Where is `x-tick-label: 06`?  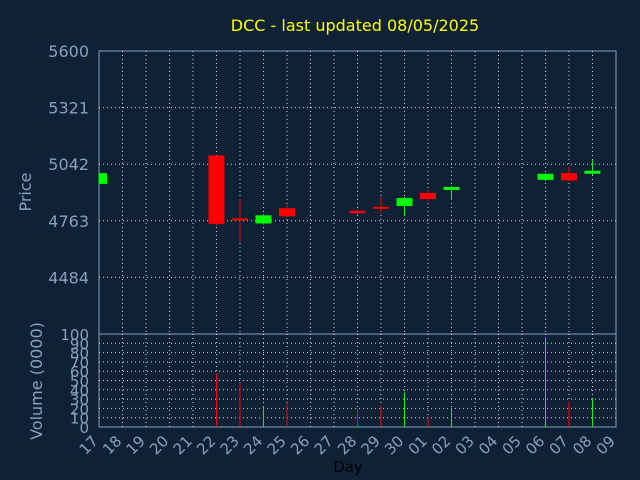
x-tick-label: 06 is located at coordinates (535, 445).